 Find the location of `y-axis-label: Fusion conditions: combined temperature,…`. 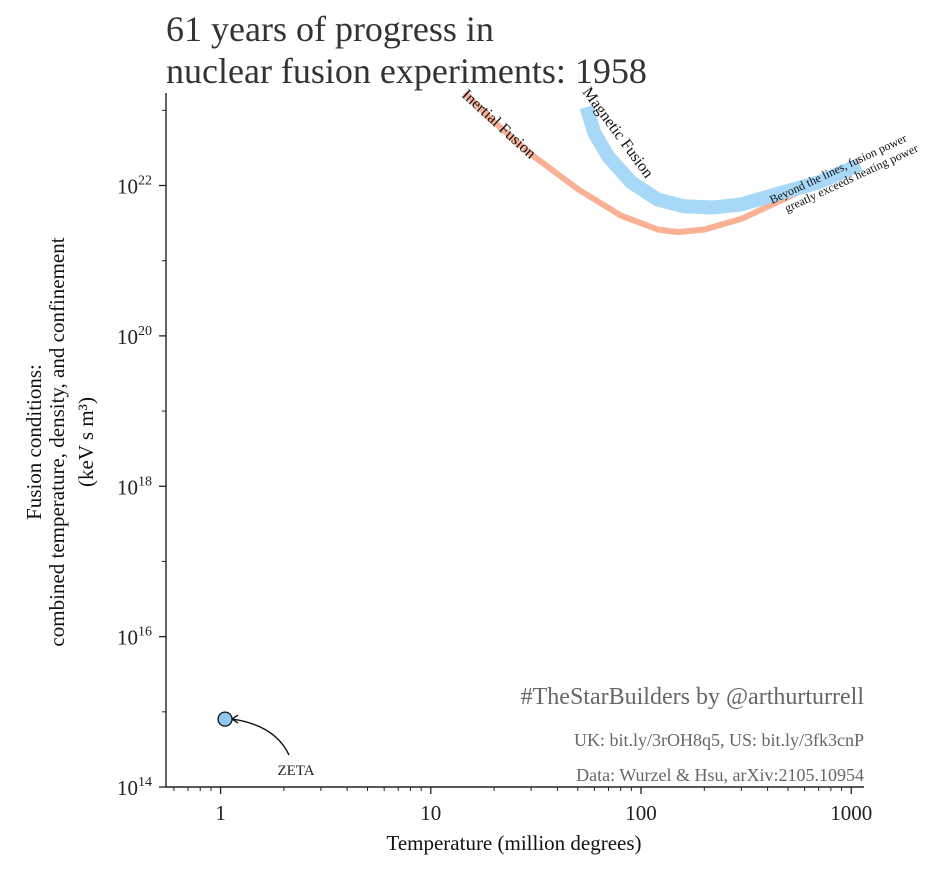

y-axis-label: Fusion conditions: combined temperature,… is located at coordinates (60, 441).